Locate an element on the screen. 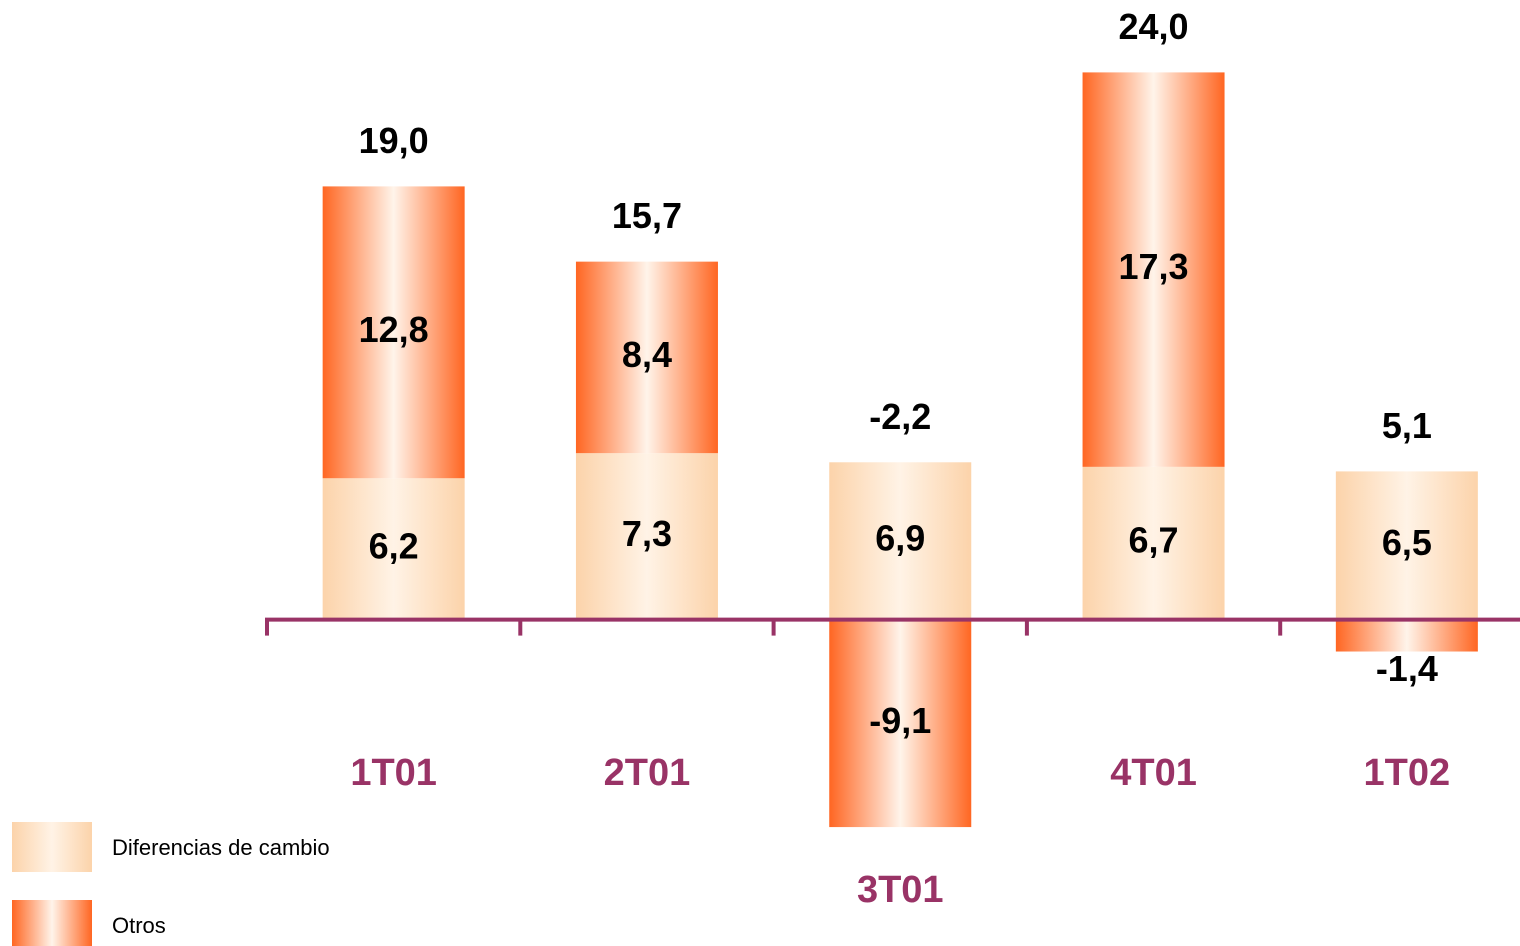 This screenshot has height=946, width=1520. legend-label: Otros is located at coordinates (139, 925).